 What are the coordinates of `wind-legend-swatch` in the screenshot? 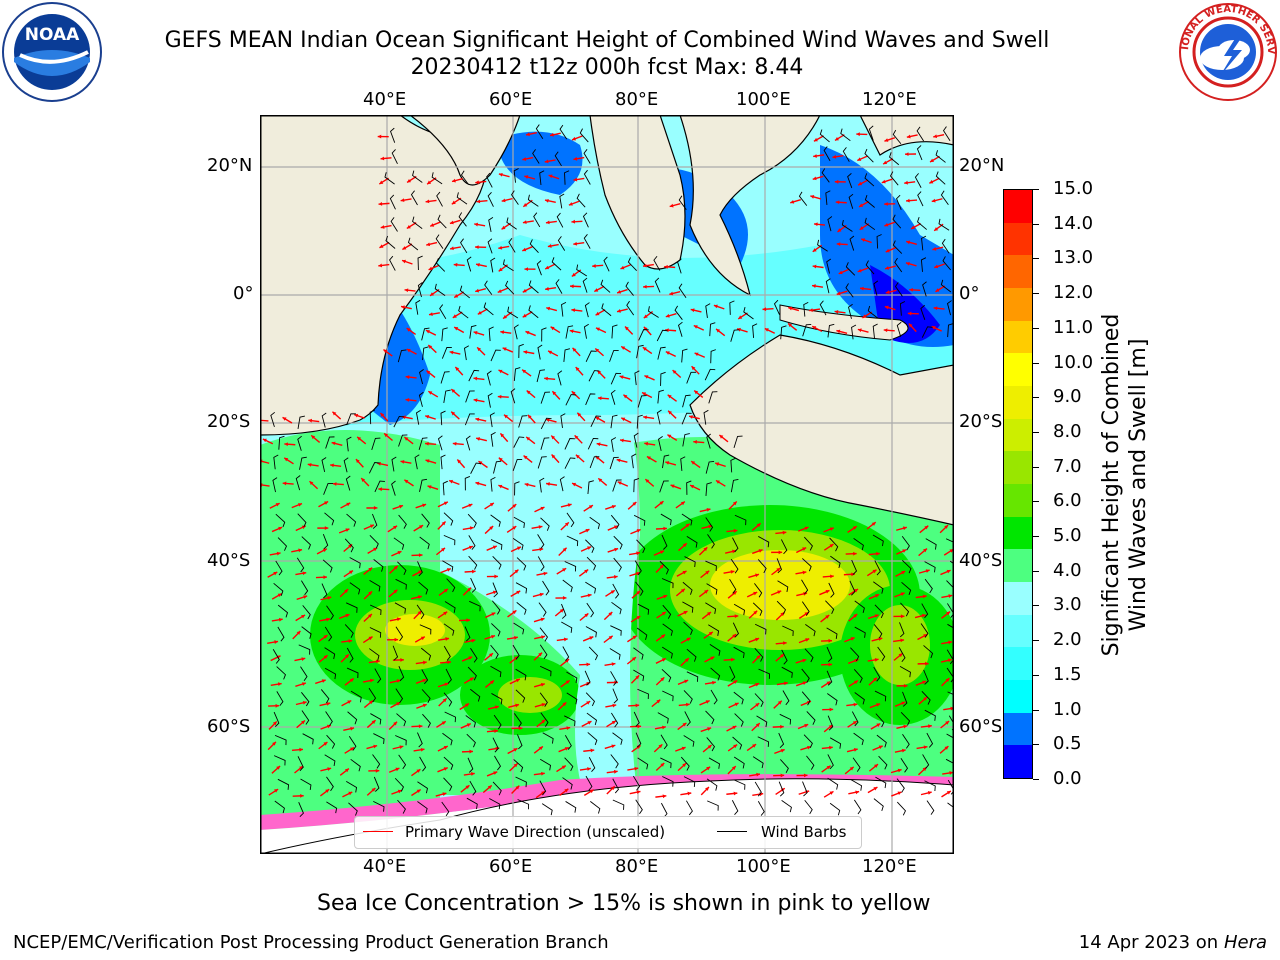 It's located at (732, 831).